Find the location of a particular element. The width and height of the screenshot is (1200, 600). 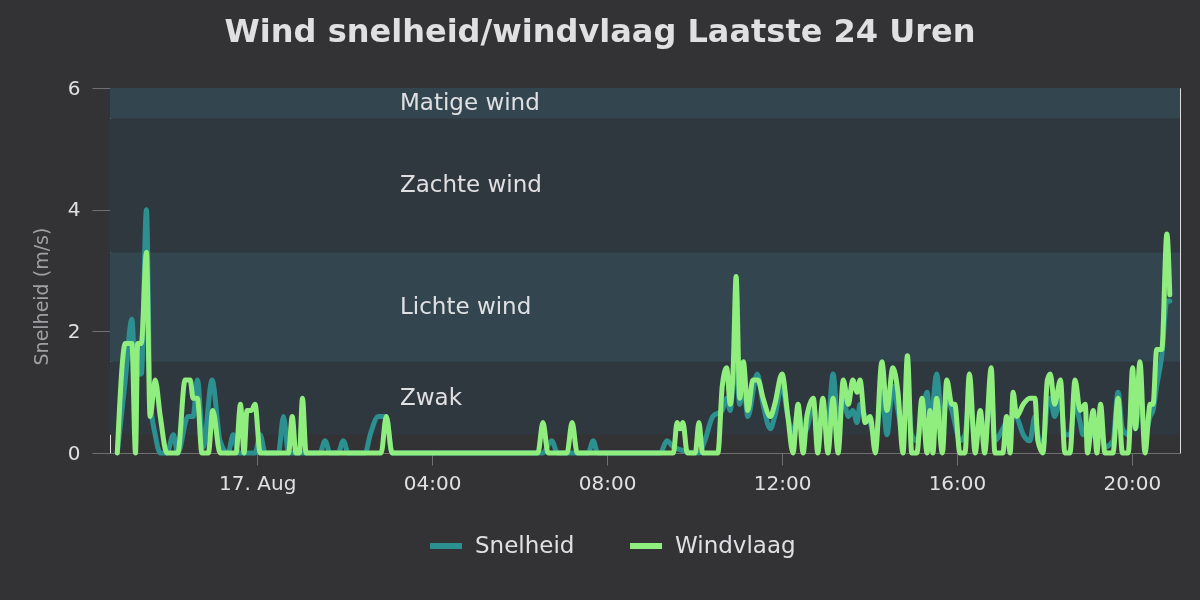

band-label: Zwak is located at coordinates (431, 397).